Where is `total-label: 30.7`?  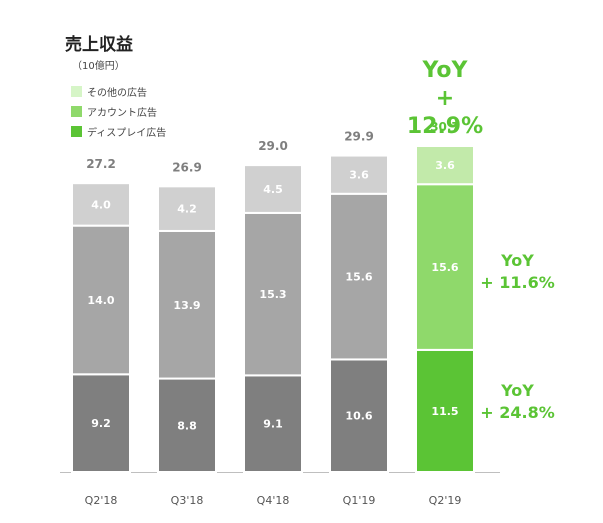 total-label: 30.7 is located at coordinates (445, 127).